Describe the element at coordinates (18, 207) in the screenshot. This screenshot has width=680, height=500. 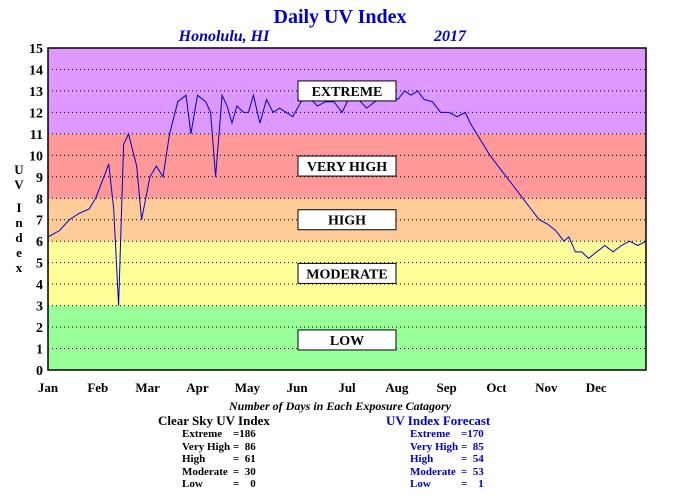
I see `y-axis-label-char: I` at that location.